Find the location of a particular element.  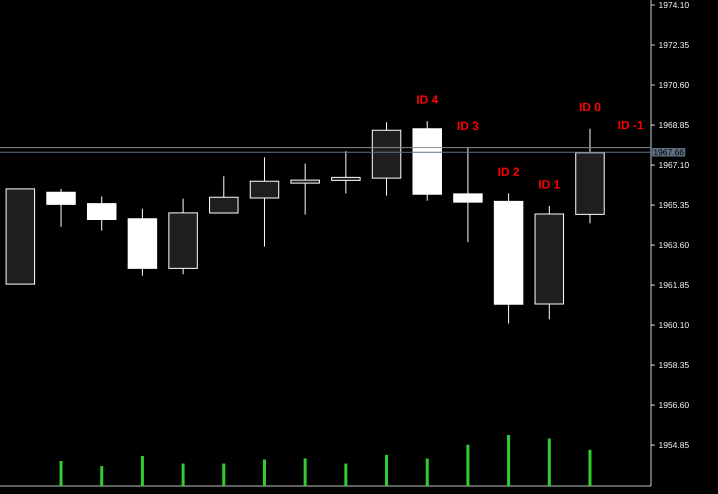

annotation: ID 3 is located at coordinates (468, 126).